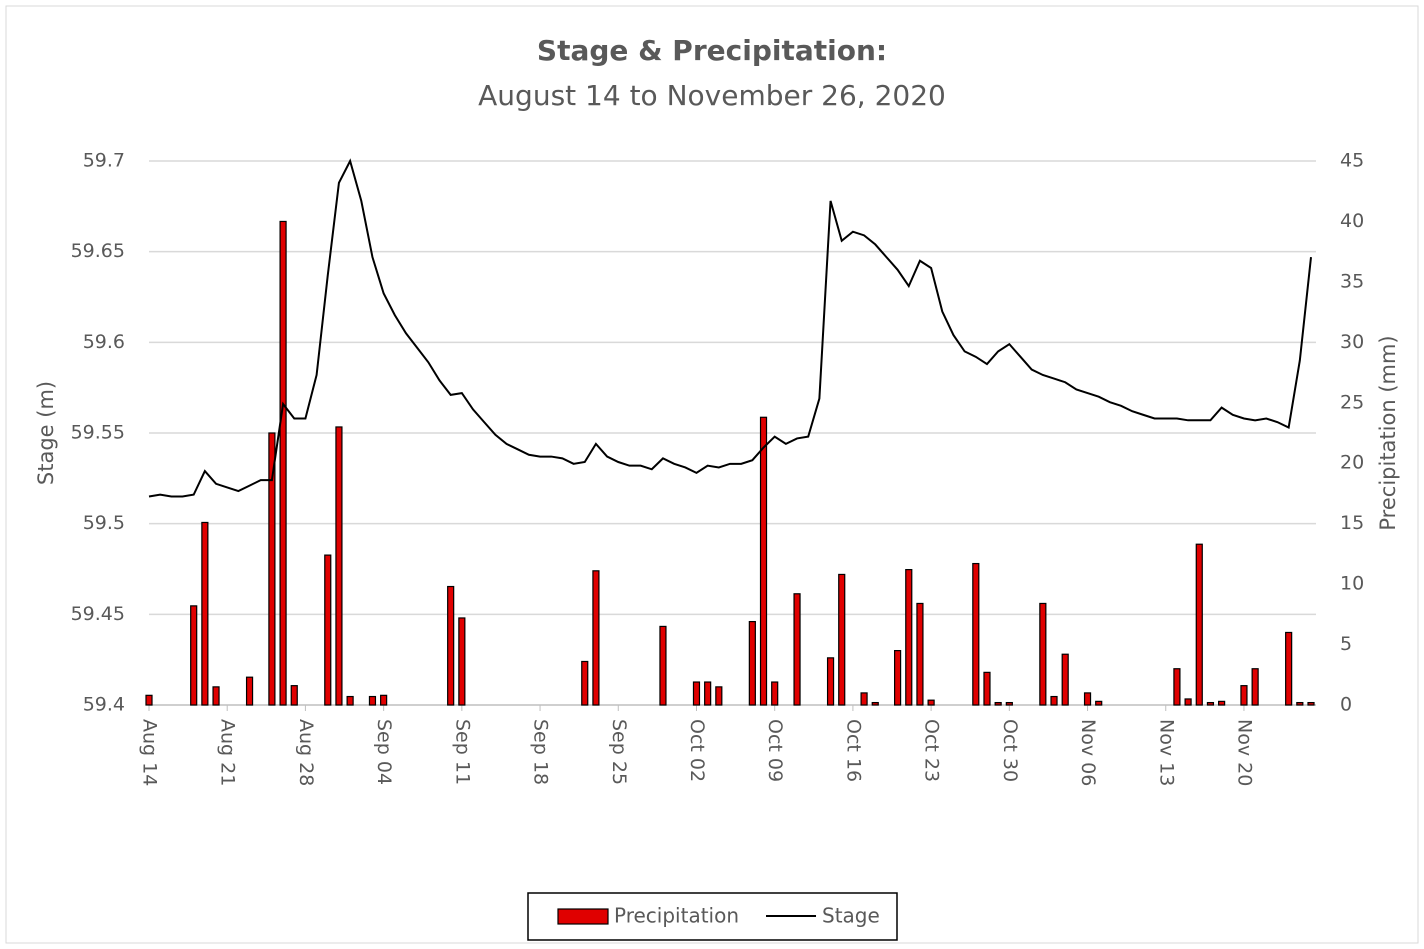 This screenshot has height=949, width=1424. I want to click on x-tick-label: Oct 23, so click(932, 750).